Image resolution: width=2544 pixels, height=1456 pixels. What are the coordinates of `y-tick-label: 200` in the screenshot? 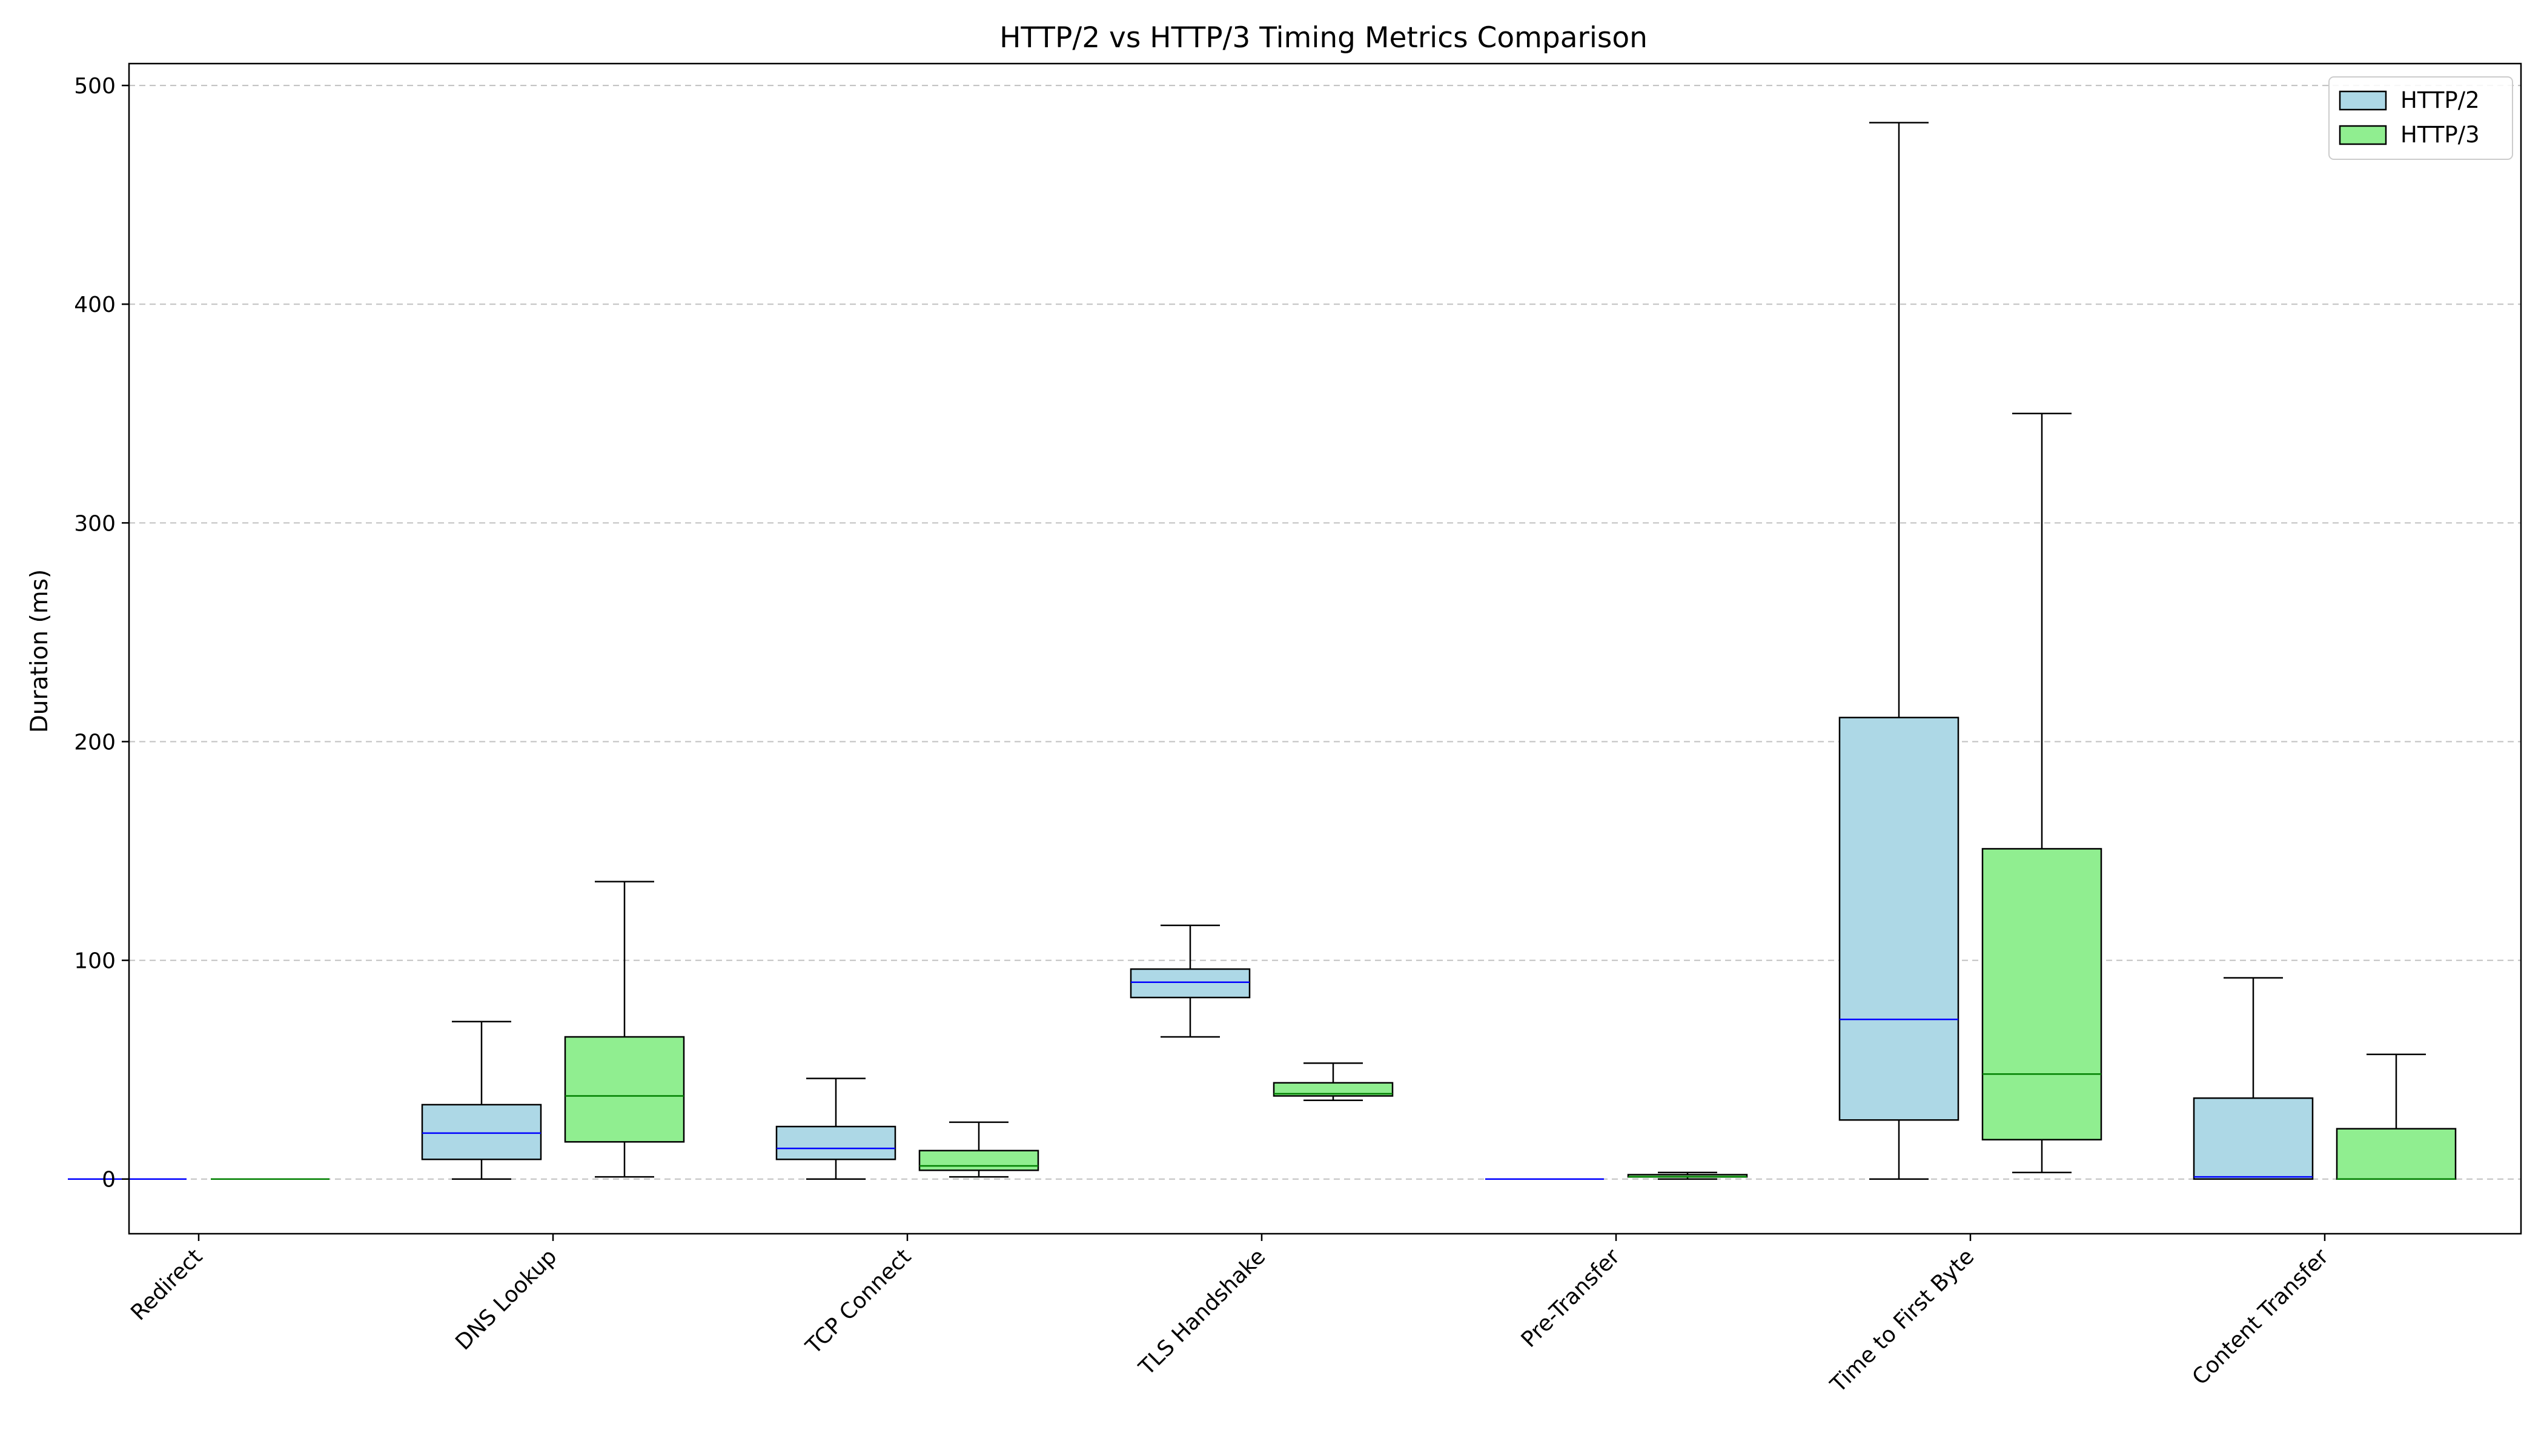 It's located at (95, 742).